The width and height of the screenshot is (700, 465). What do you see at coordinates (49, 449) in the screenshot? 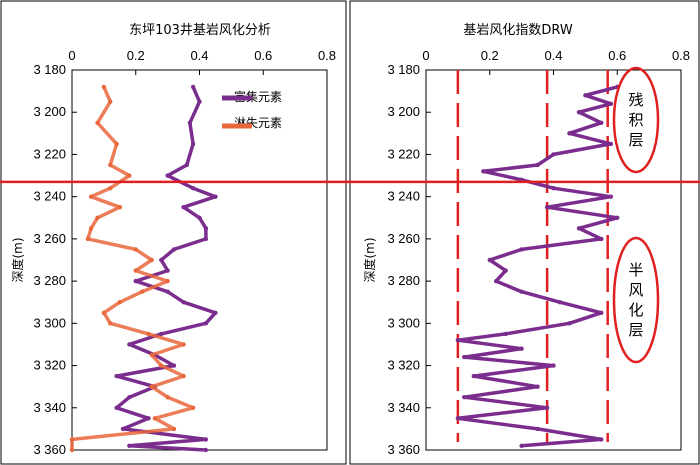
I see `left-y-tick-label: 3 360` at bounding box center [49, 449].